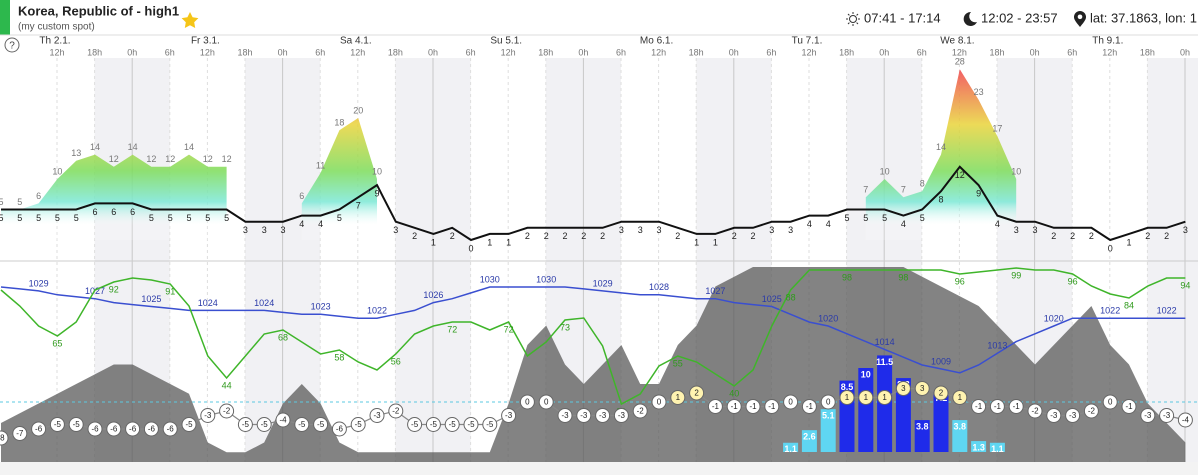  I want to click on location-icon, so click(1080, 19).